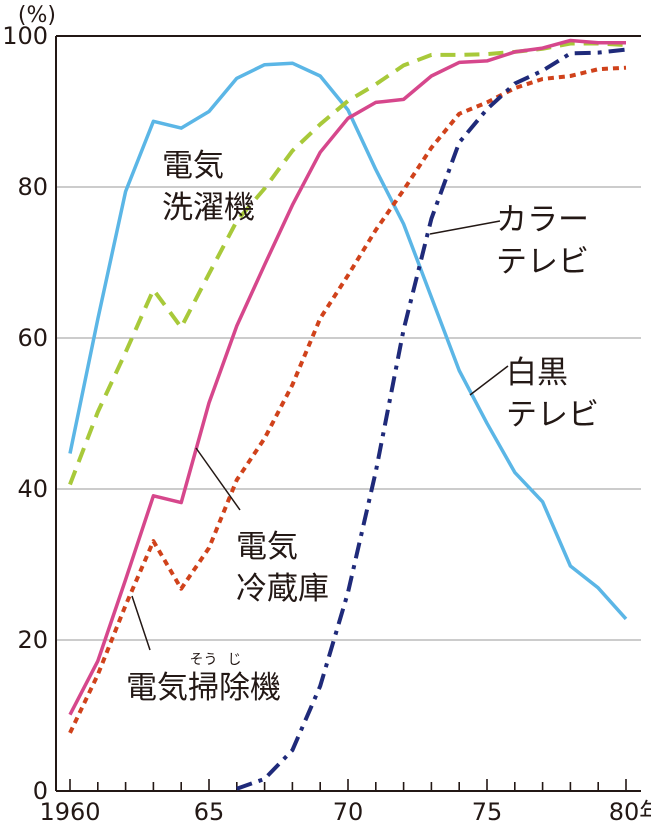  What do you see at coordinates (630, 812) in the screenshot?
I see `x-tick-label: 80年` at bounding box center [630, 812].